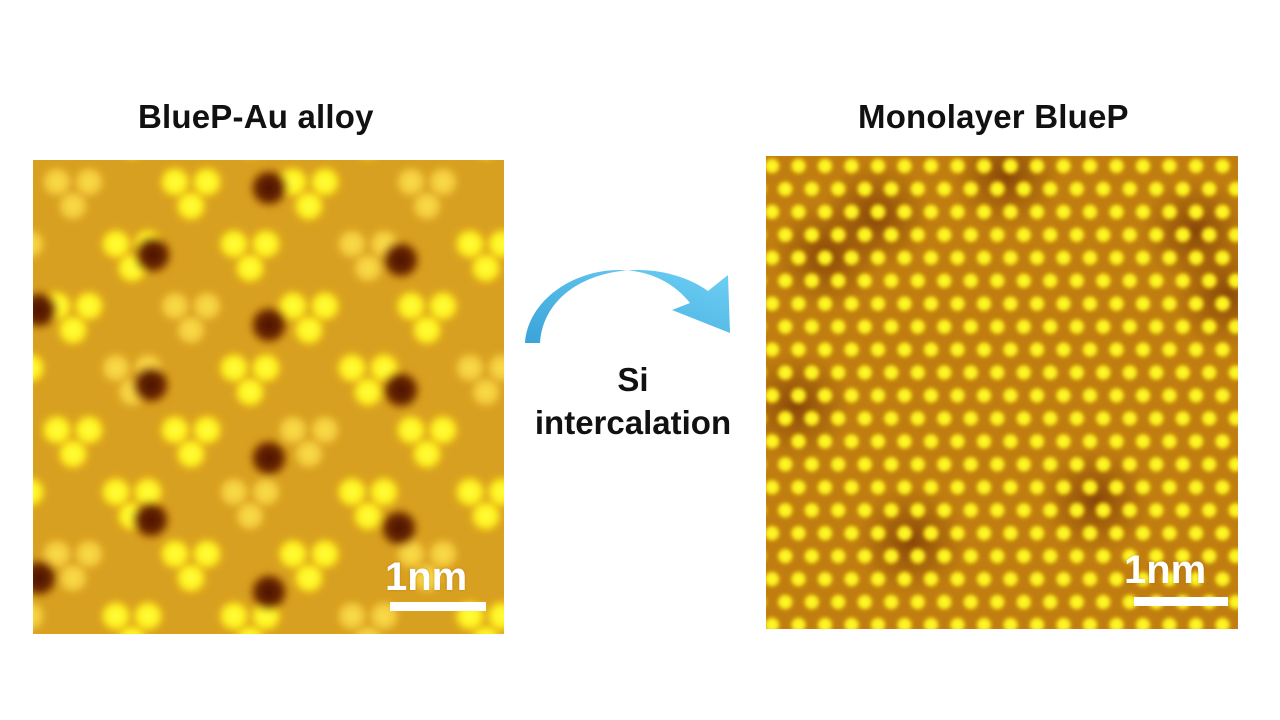 The width and height of the screenshot is (1280, 720). Describe the element at coordinates (633, 401) in the screenshot. I see `process-label: Si intercalation` at that location.